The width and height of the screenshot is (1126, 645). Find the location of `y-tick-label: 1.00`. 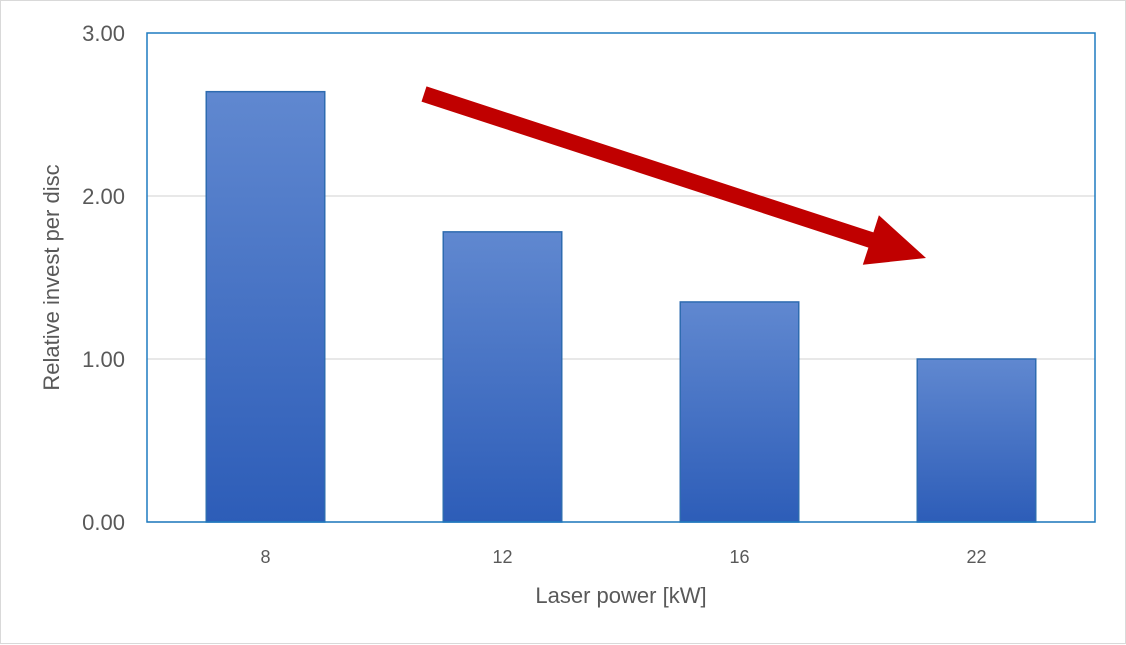

y-tick-label: 1.00 is located at coordinates (103, 359).